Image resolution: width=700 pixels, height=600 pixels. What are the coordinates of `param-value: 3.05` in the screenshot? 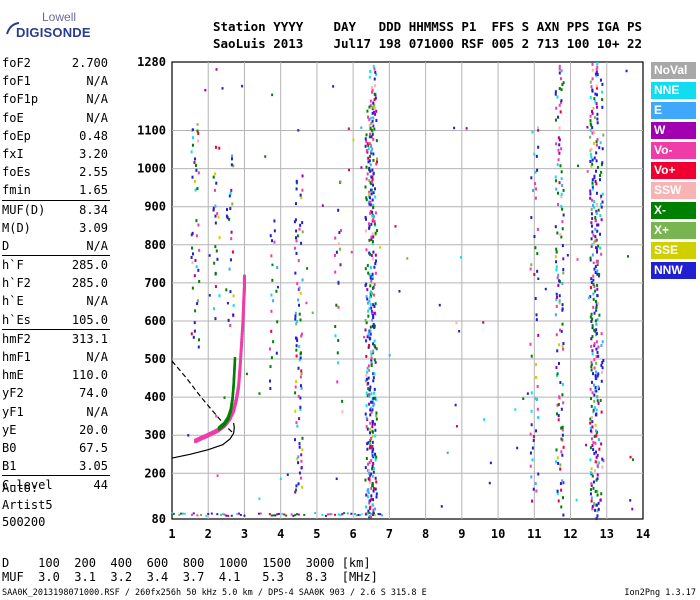 It's located at (93, 466).